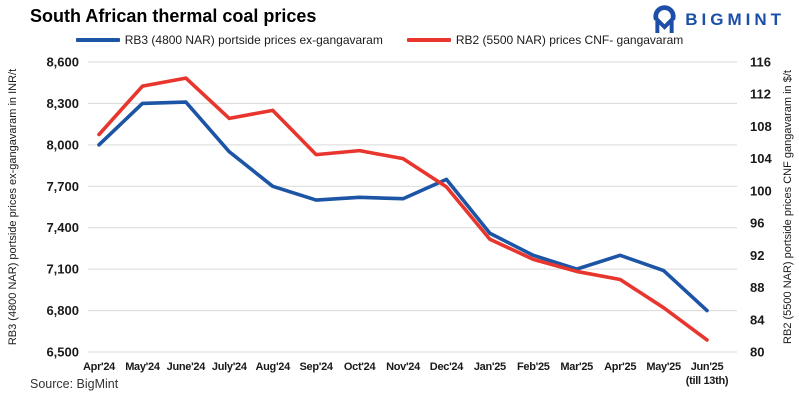 The image size is (799, 400). What do you see at coordinates (62, 227) in the screenshot?
I see `left-axis-tick-label: 7,400` at bounding box center [62, 227].